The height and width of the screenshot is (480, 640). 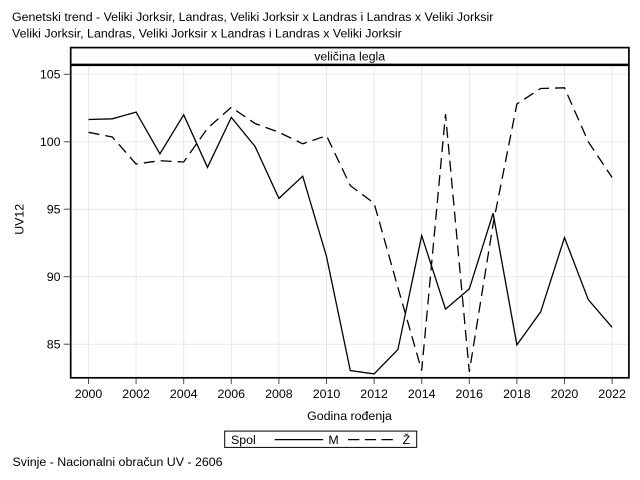 I want to click on svg-text: 2014, so click(x=422, y=394).